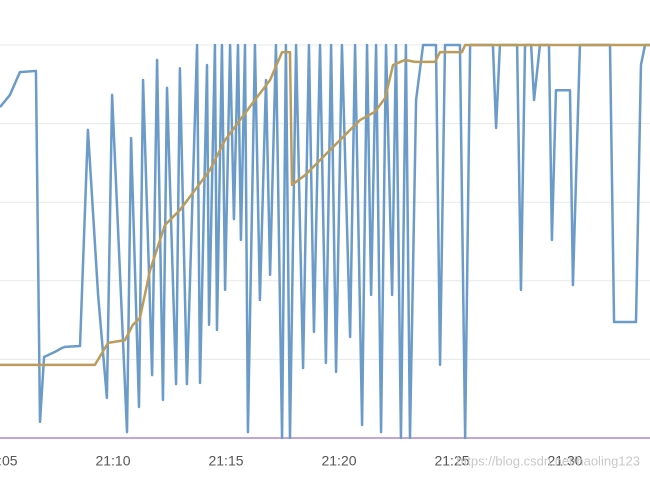  Describe the element at coordinates (225, 461) in the screenshot. I see `x-tick-label: 21:15` at that location.